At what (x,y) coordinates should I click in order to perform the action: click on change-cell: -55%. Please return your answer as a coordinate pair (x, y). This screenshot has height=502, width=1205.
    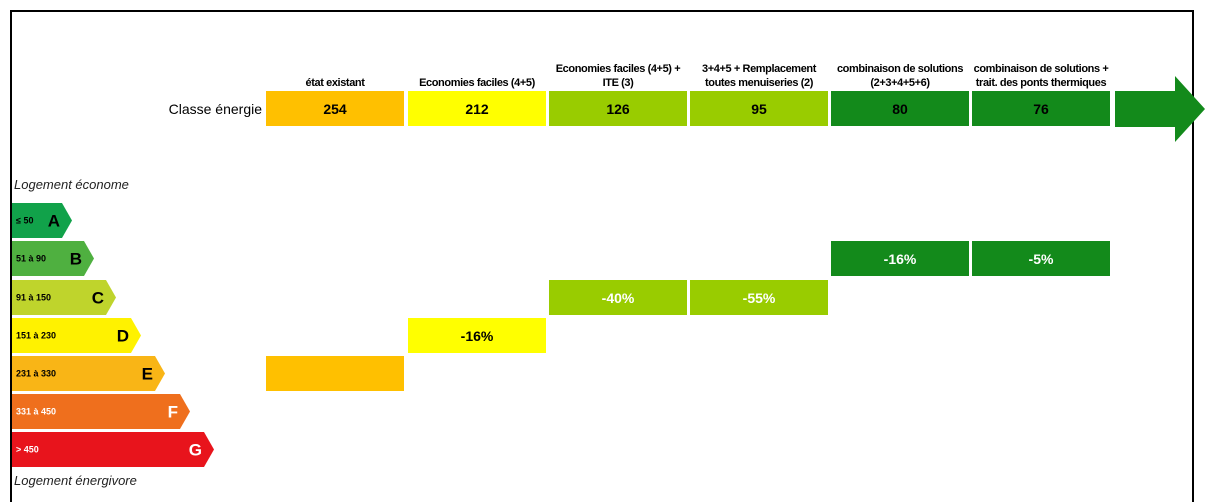
    Looking at the image, I should click on (759, 297).